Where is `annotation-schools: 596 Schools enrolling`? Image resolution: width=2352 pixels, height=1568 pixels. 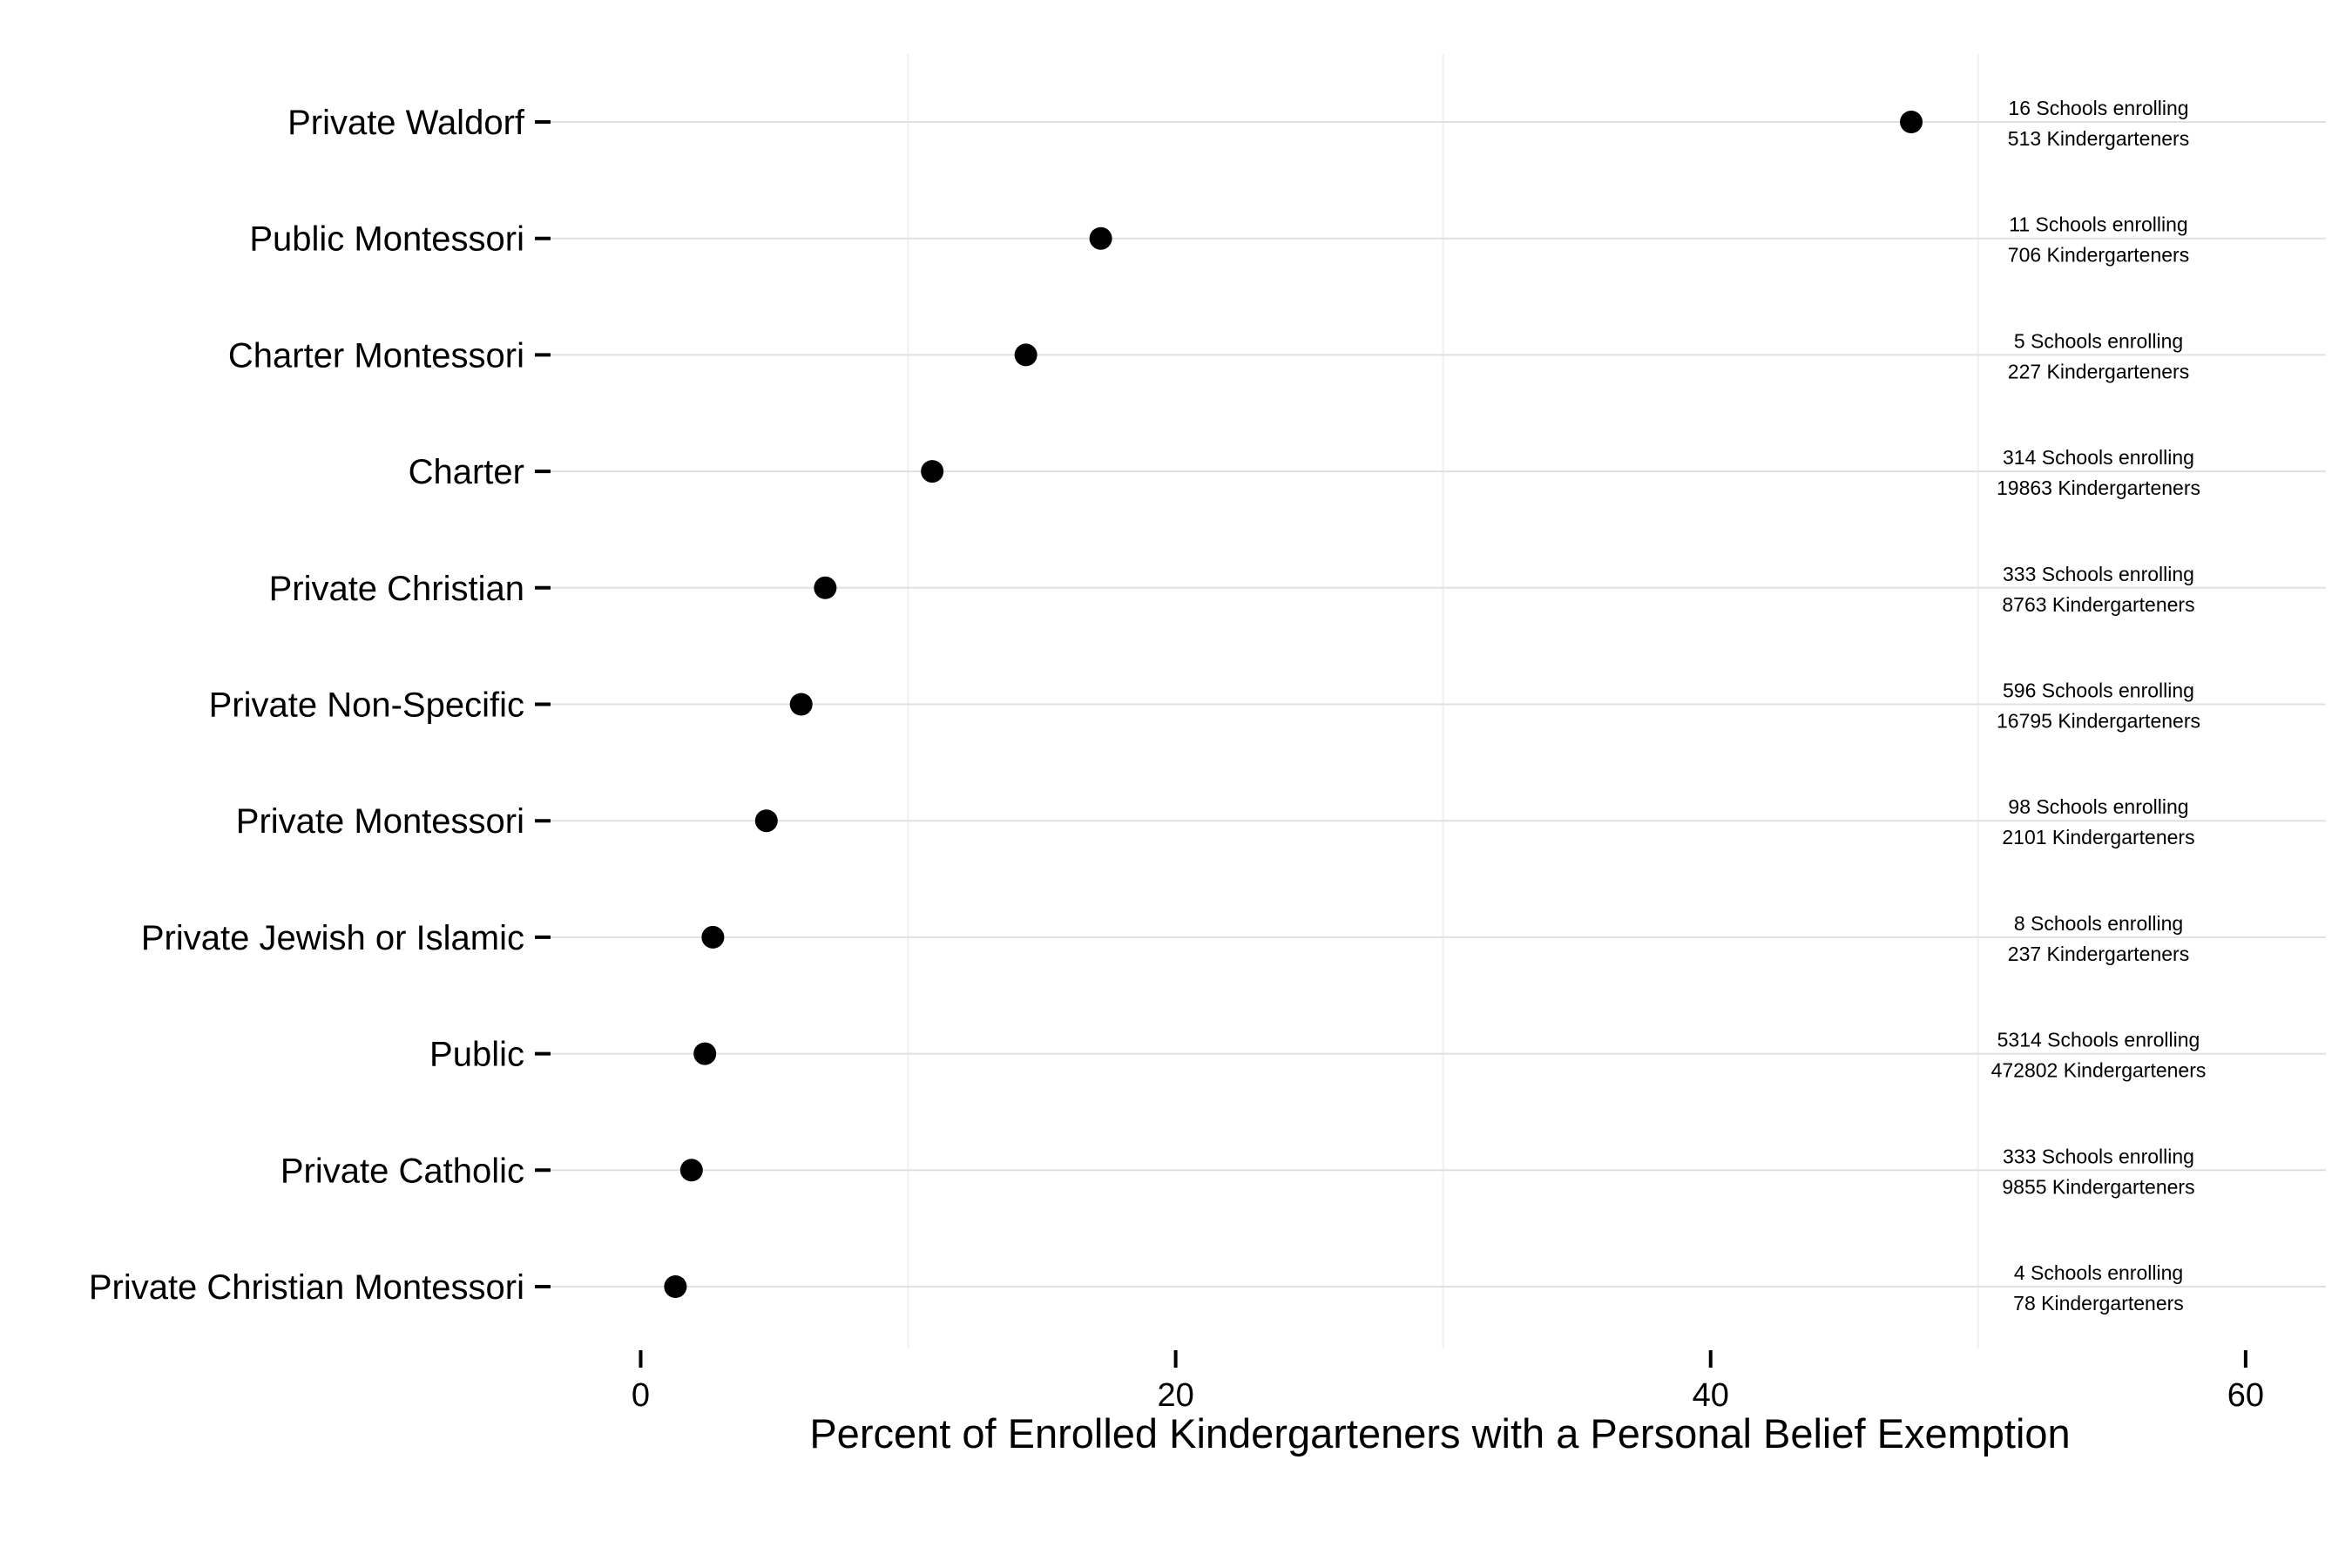
annotation-schools: 596 Schools enrolling is located at coordinates (2098, 690).